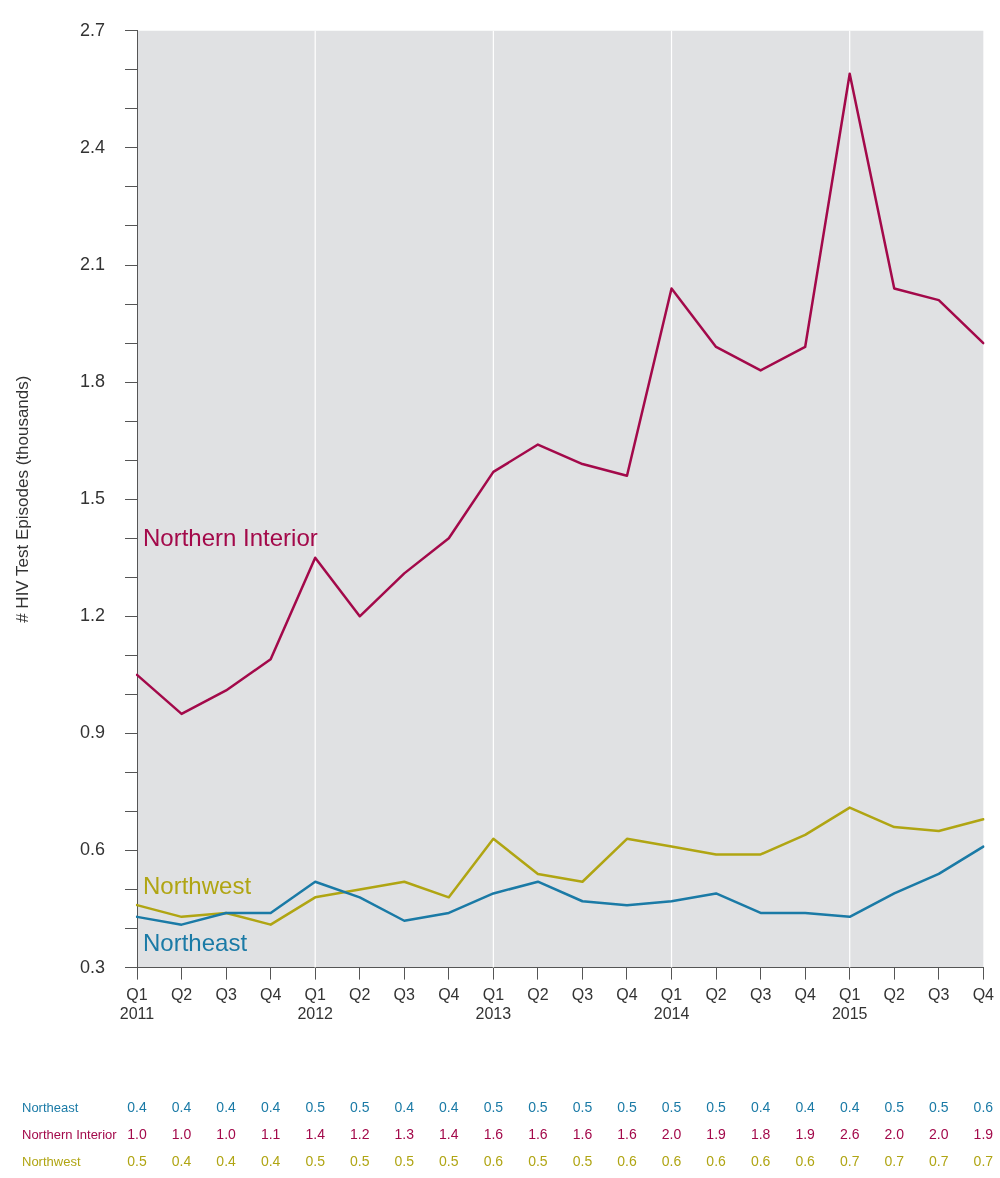 The image size is (1000, 1178). I want to click on y-tick-label: 1.5, so click(92, 498).